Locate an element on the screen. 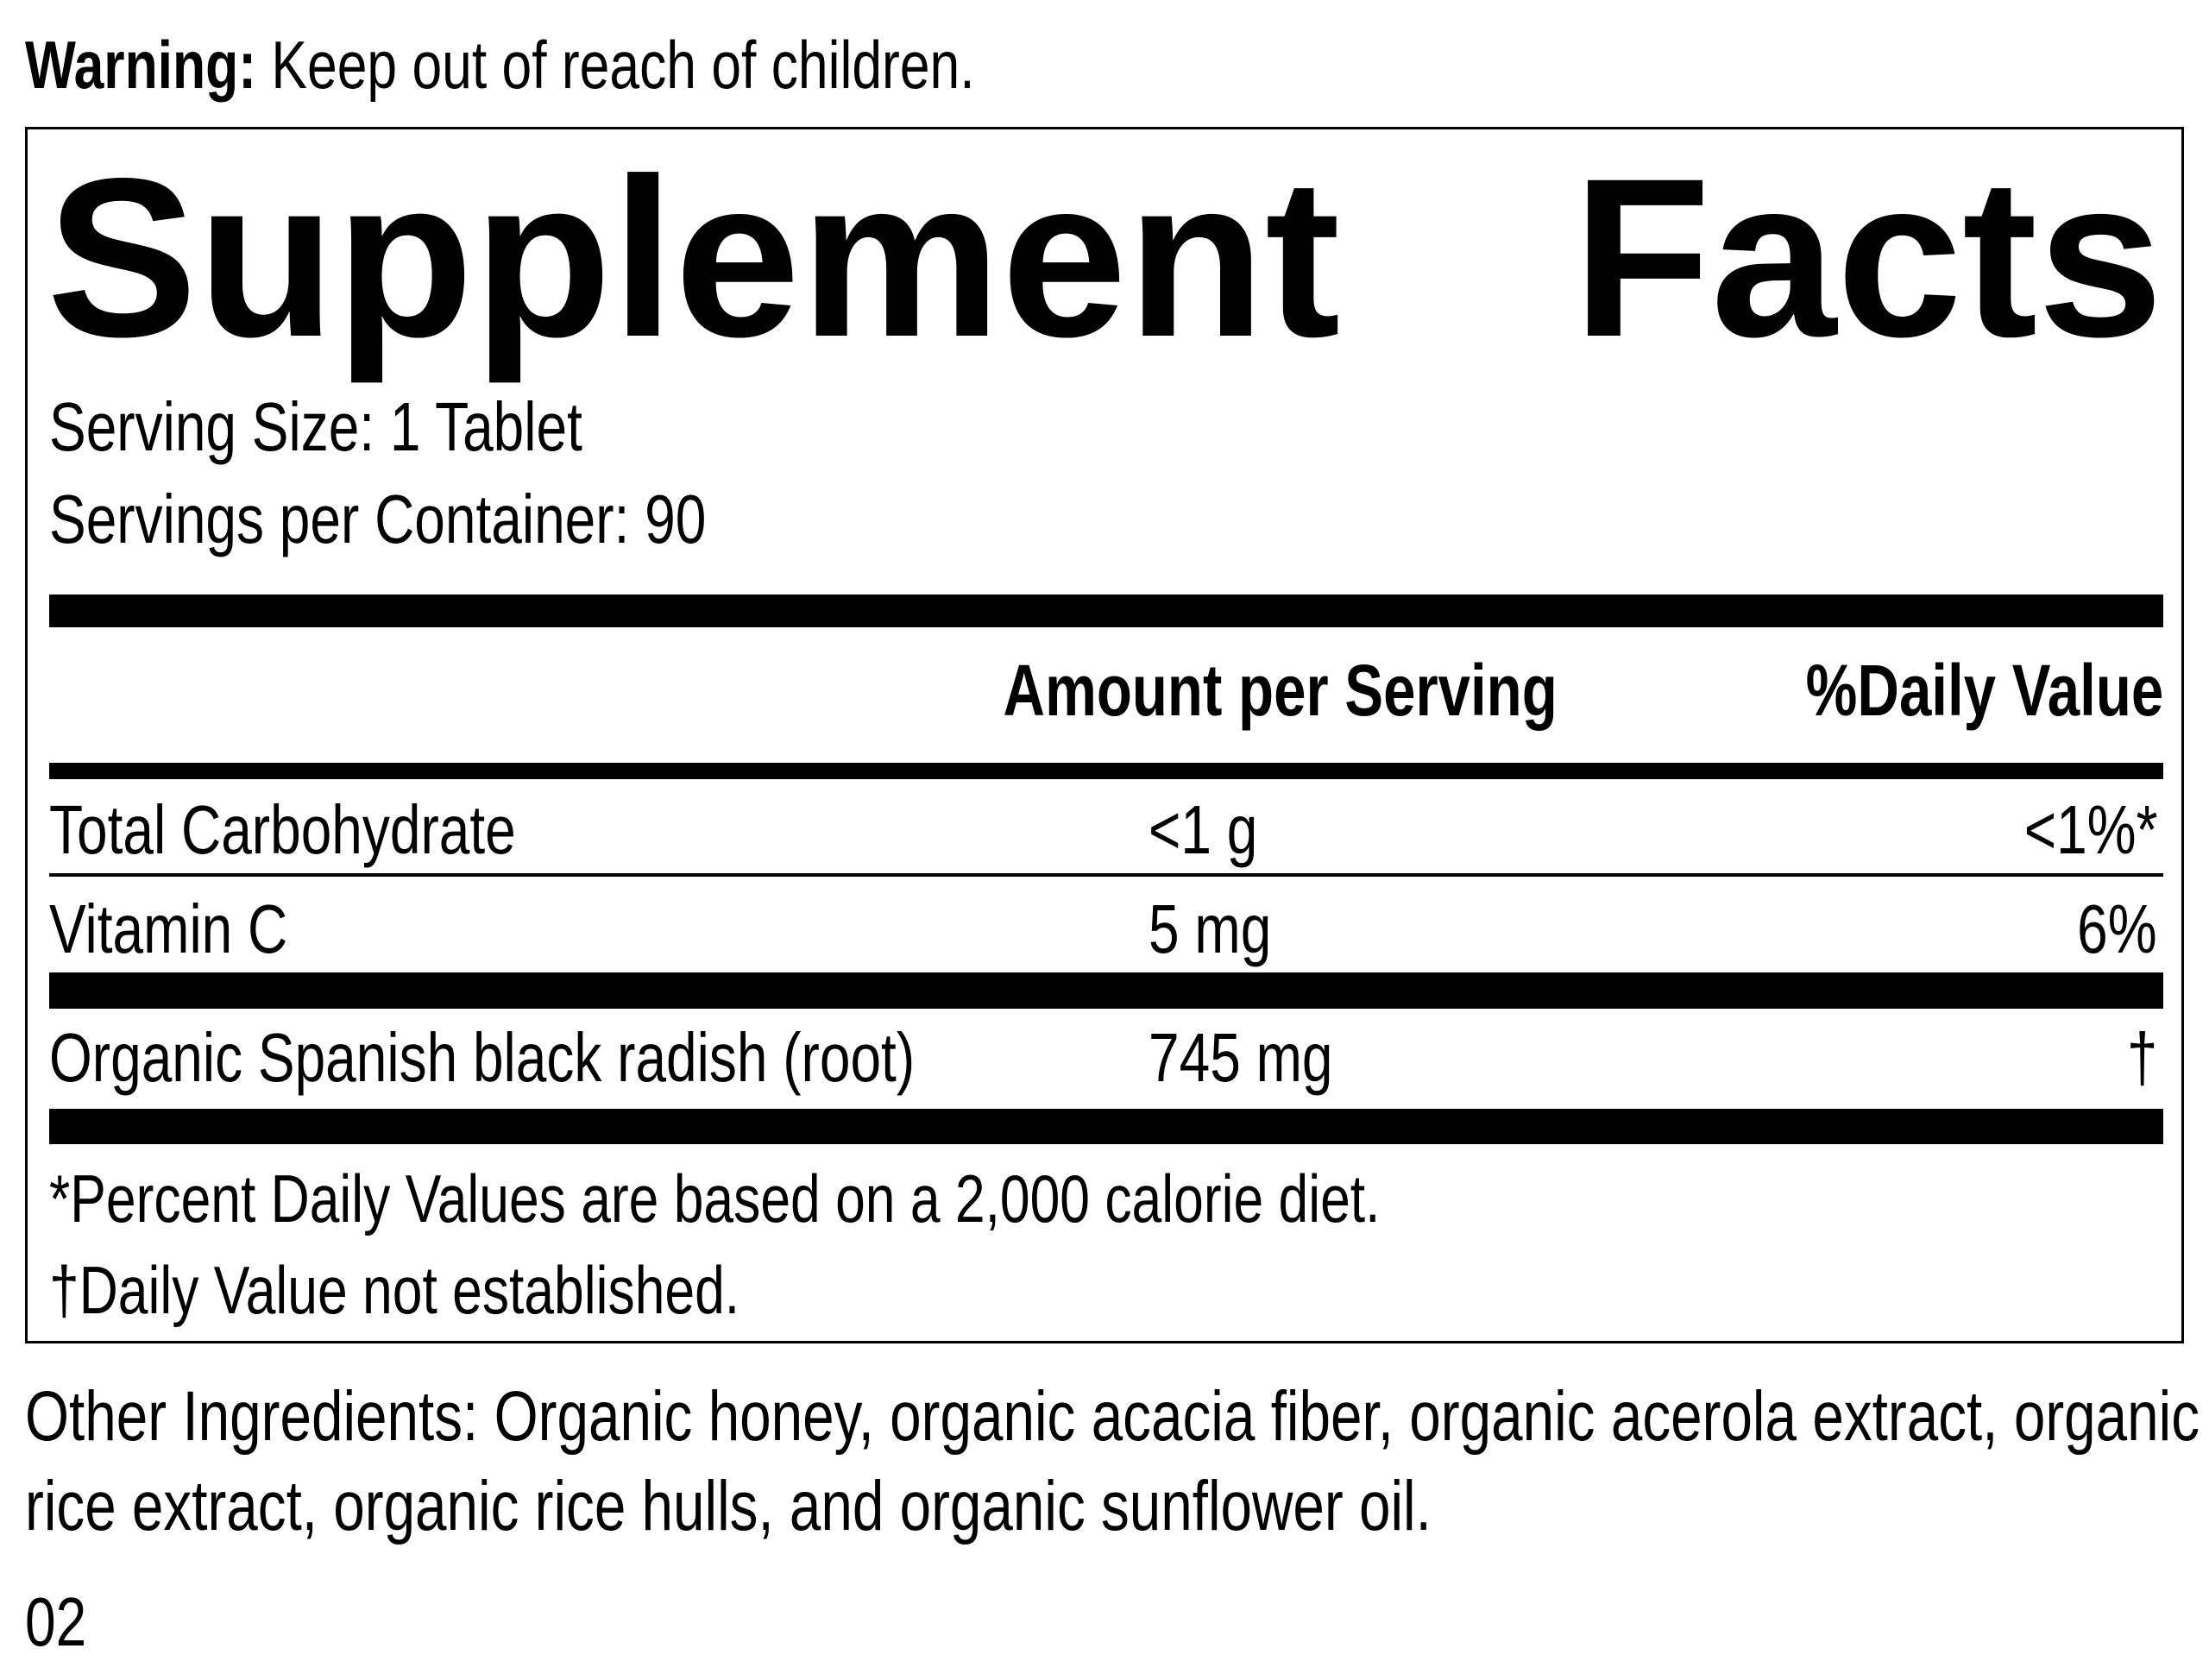 Image resolution: width=2209 pixels, height=1680 pixels. row-dv: † is located at coordinates (2141, 1058).